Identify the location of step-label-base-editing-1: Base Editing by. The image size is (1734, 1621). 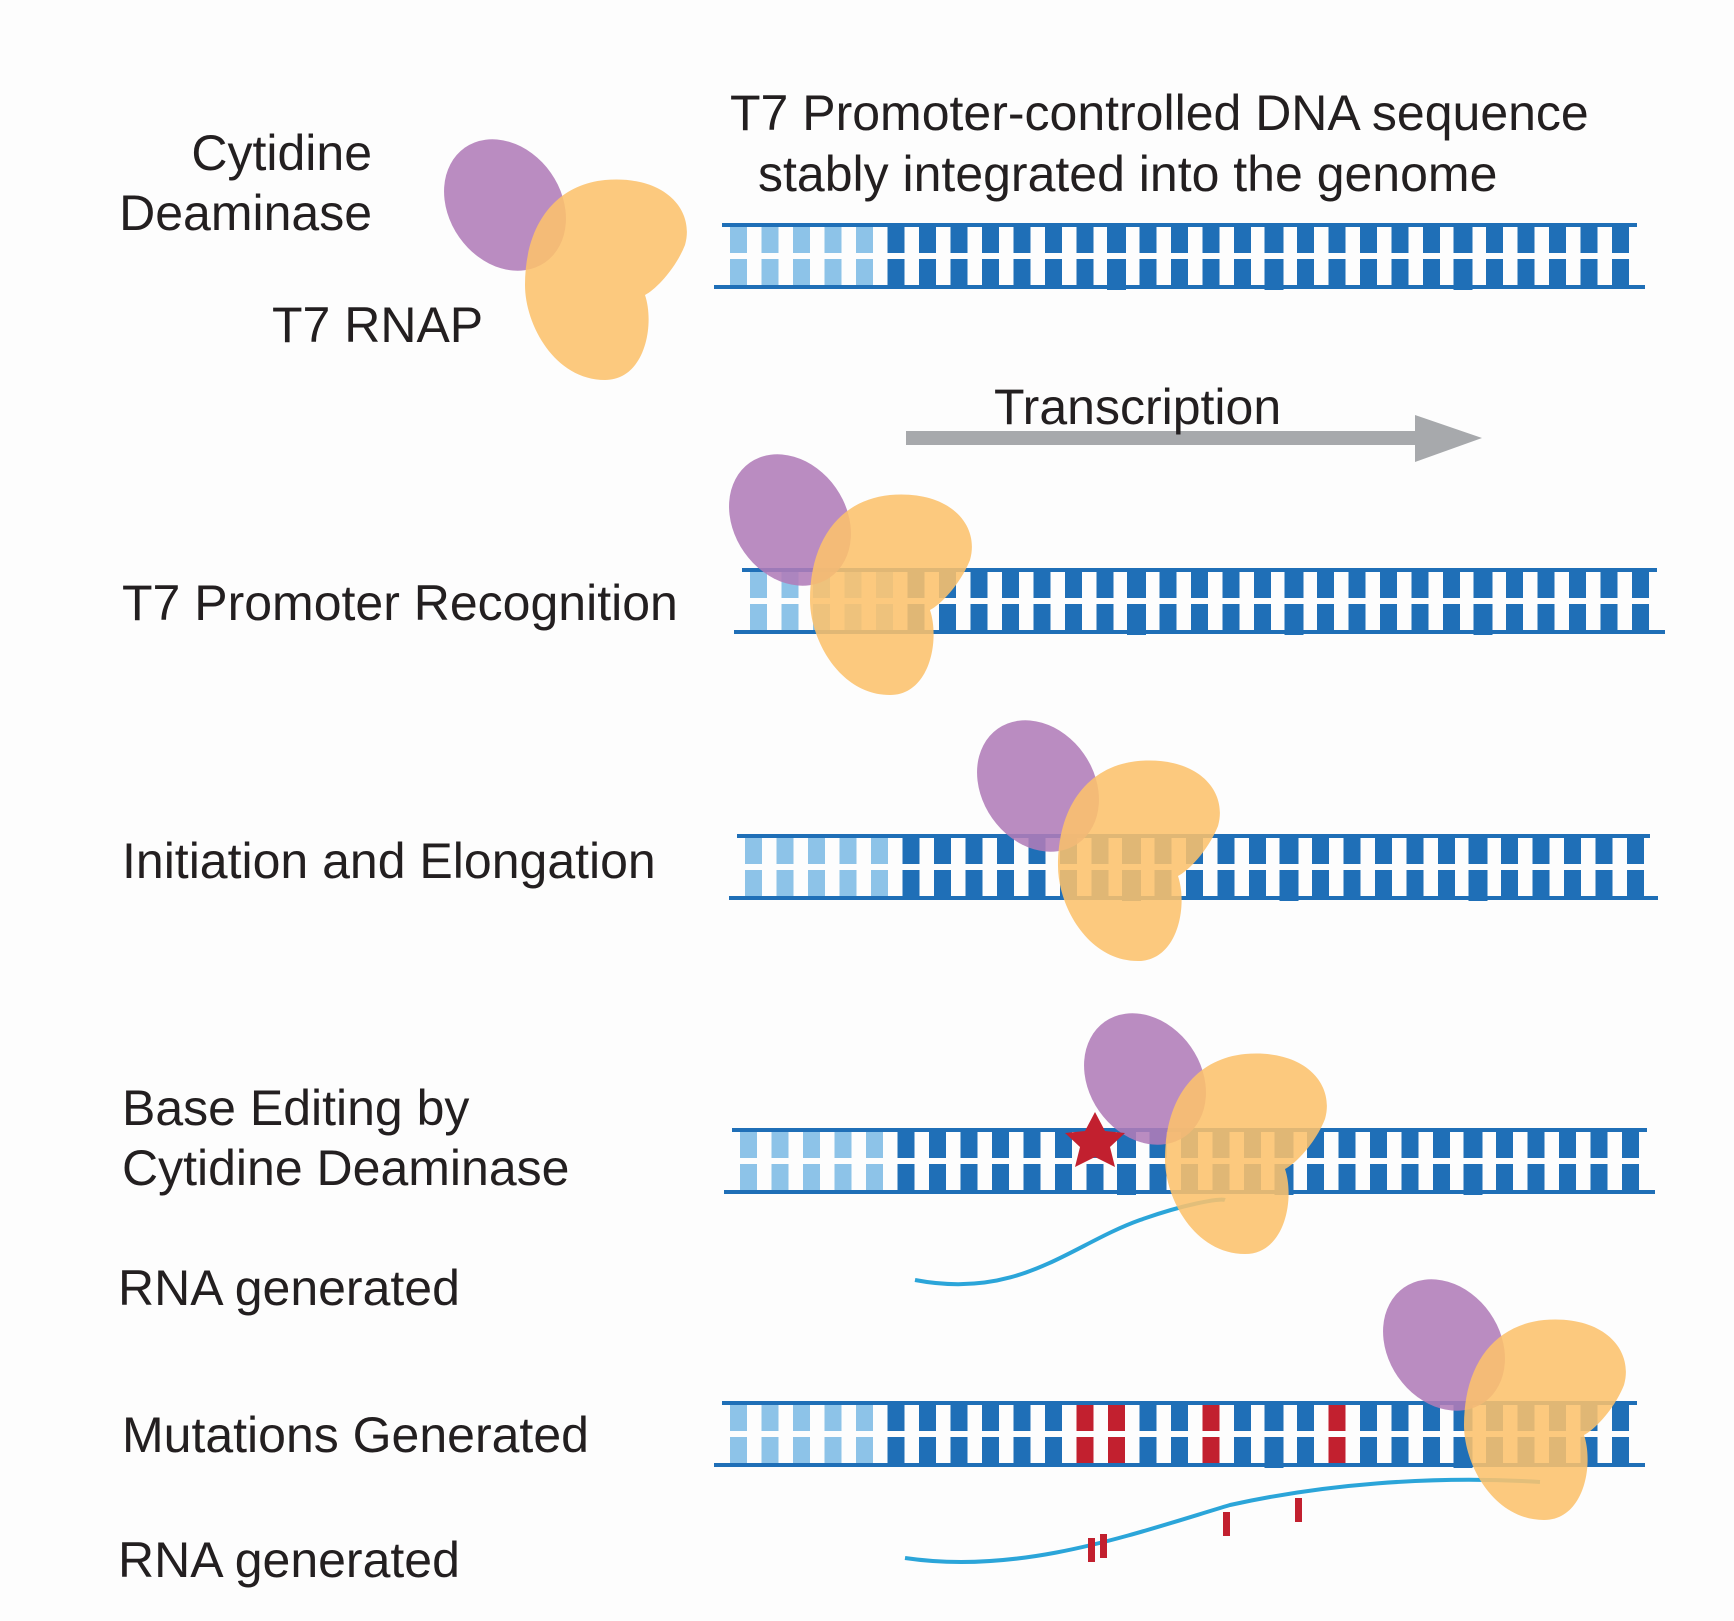
(295, 1108).